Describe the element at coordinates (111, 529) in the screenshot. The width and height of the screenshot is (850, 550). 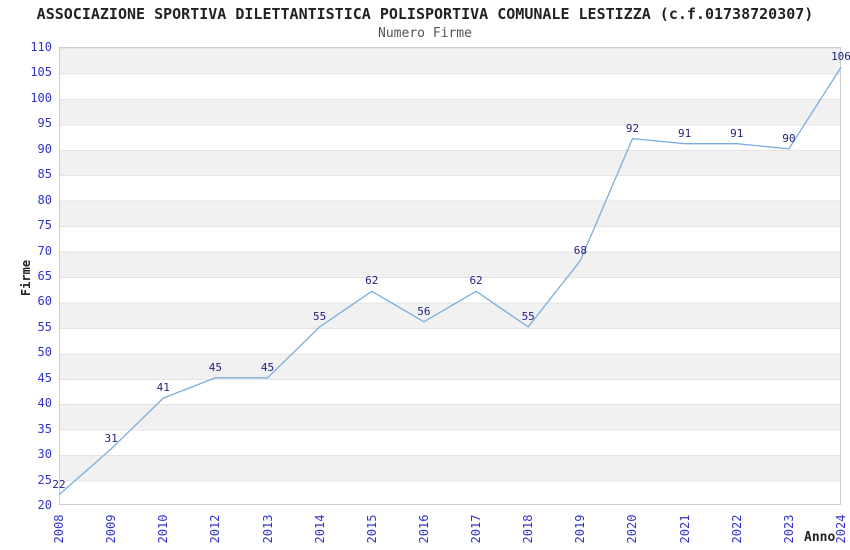
I see `x-tick-label: 2009` at that location.